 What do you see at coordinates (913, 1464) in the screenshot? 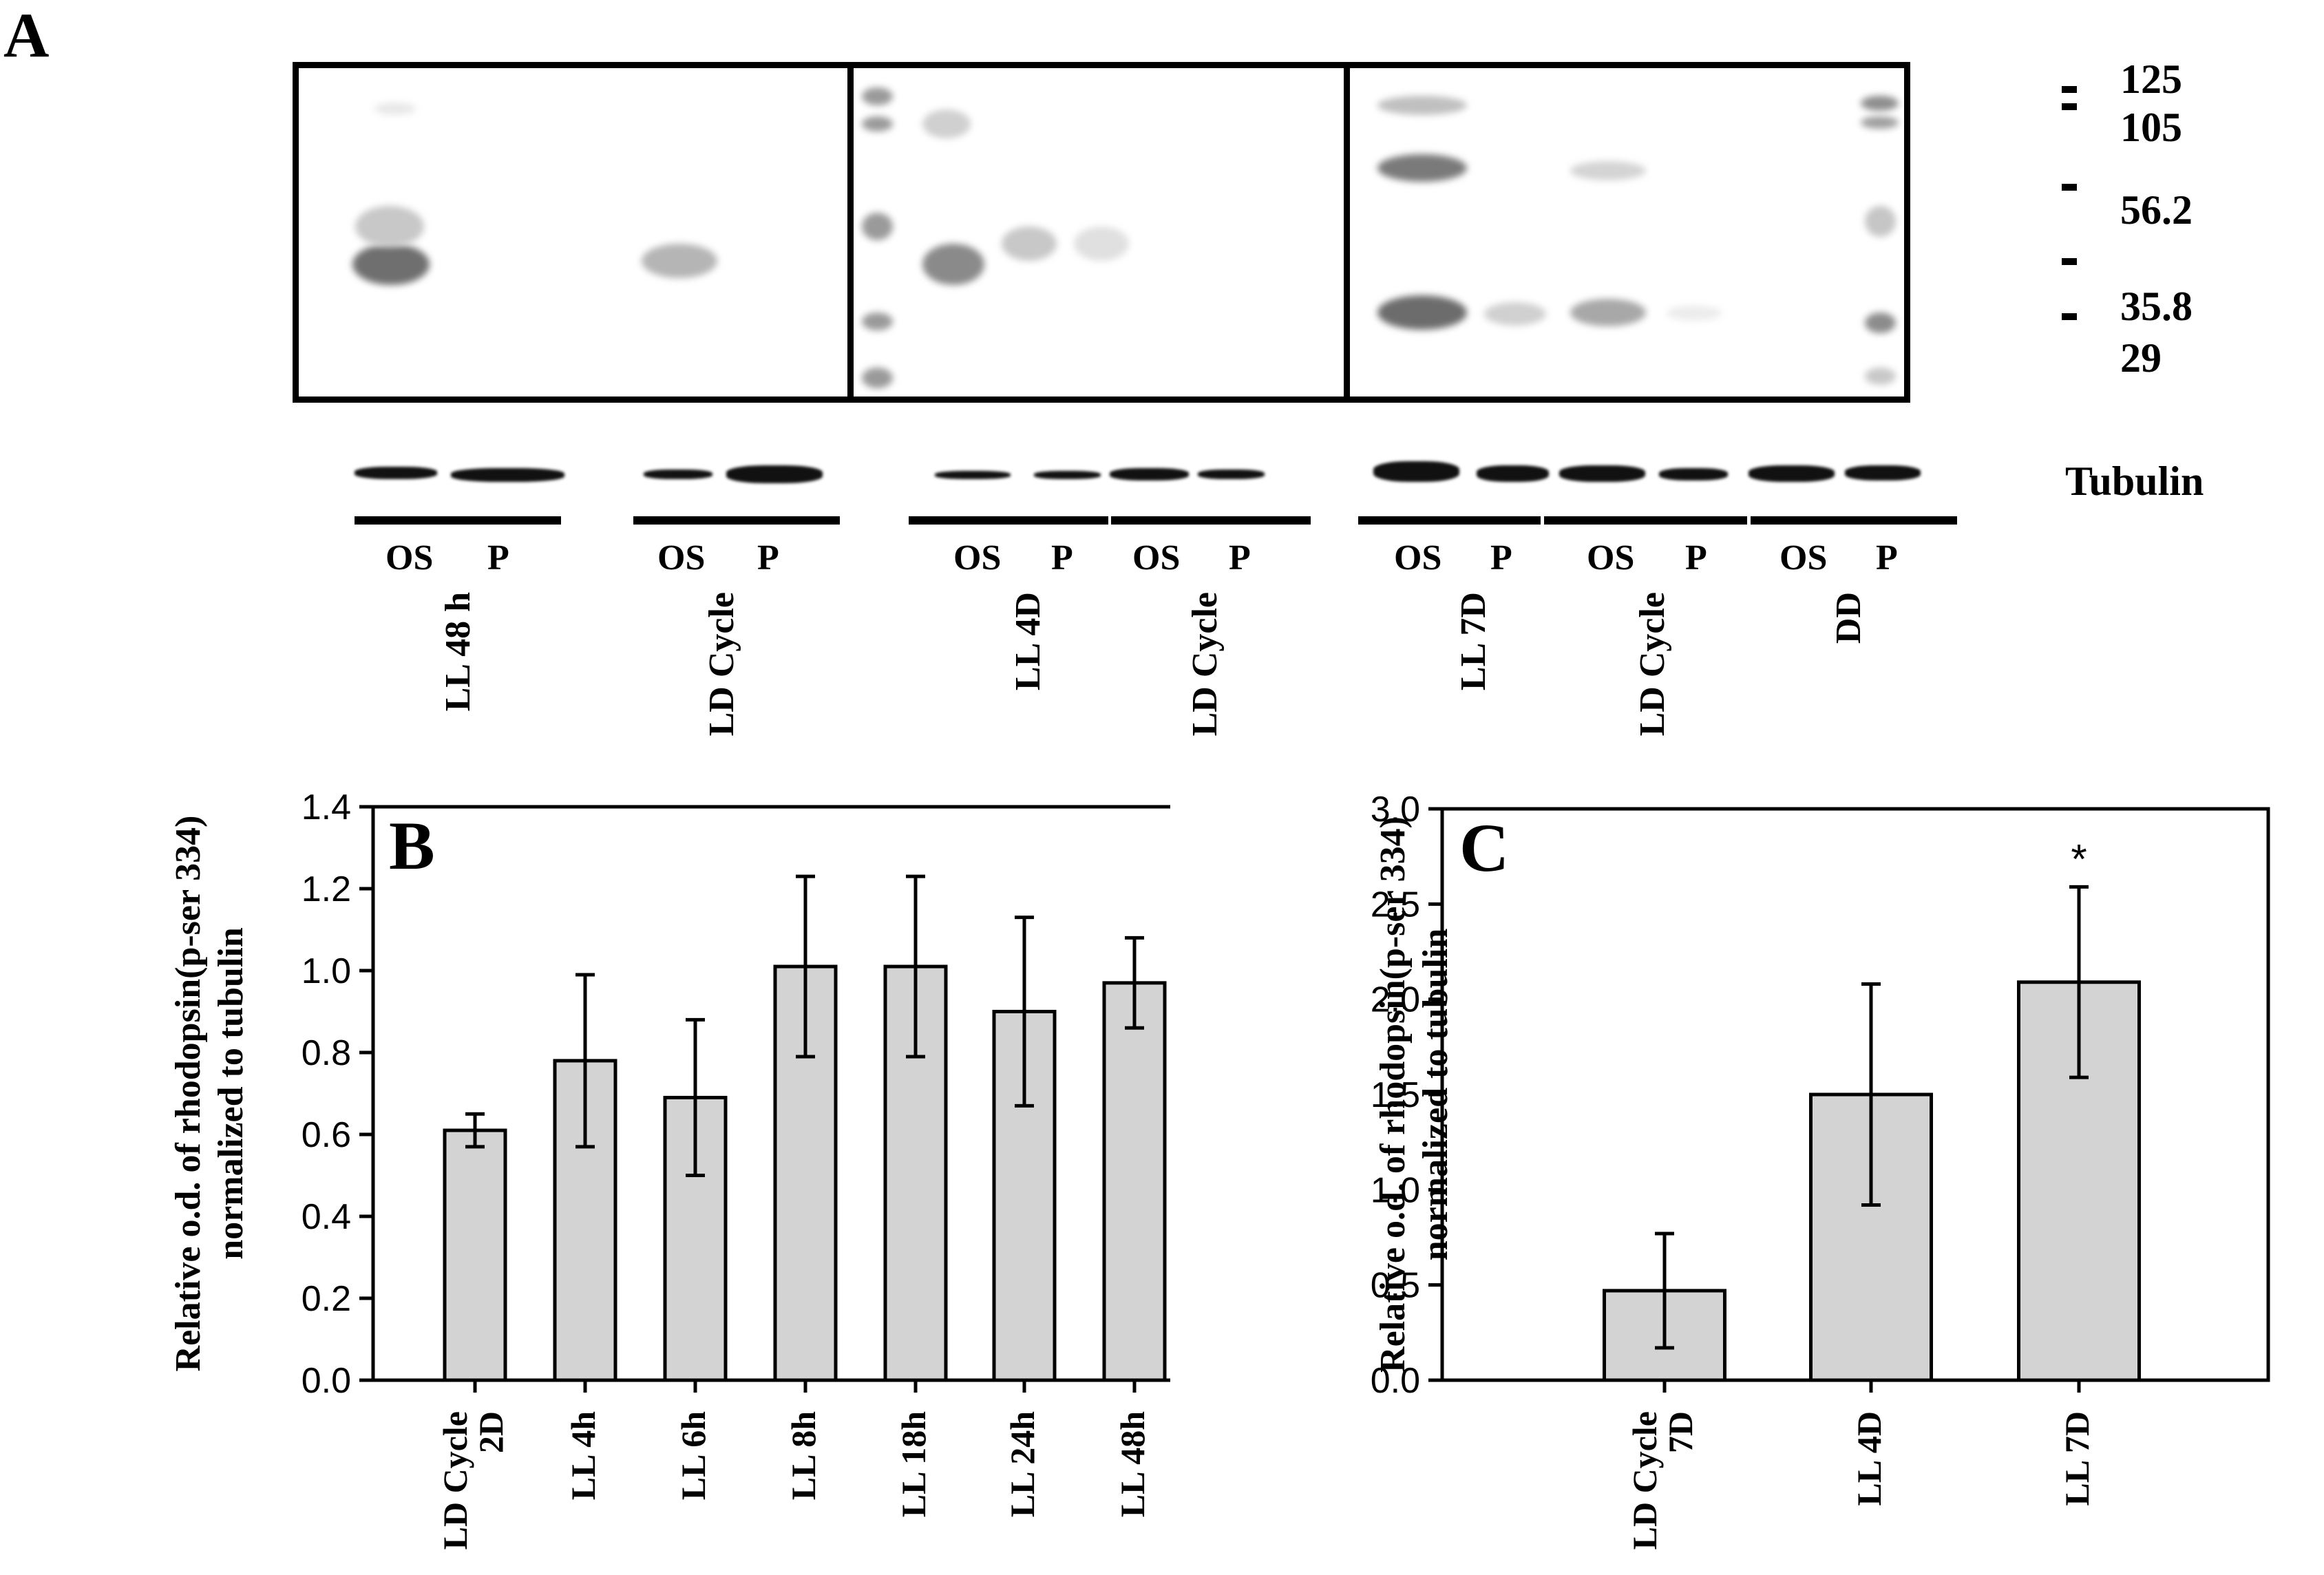
I see `x-tick-label: LL 18h` at bounding box center [913, 1464].